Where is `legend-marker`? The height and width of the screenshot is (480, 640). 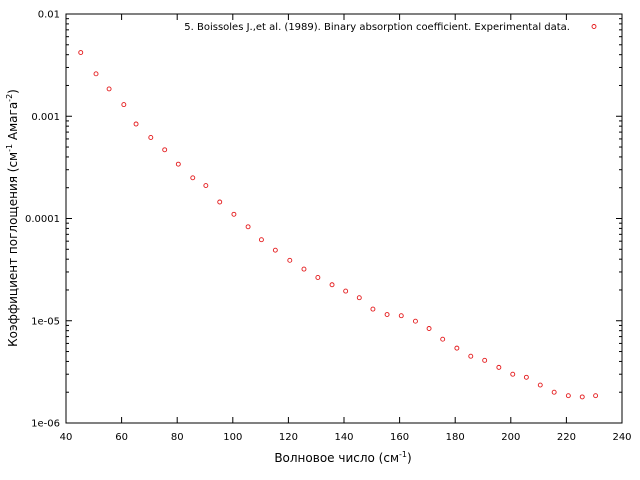 legend-marker is located at coordinates (594, 26).